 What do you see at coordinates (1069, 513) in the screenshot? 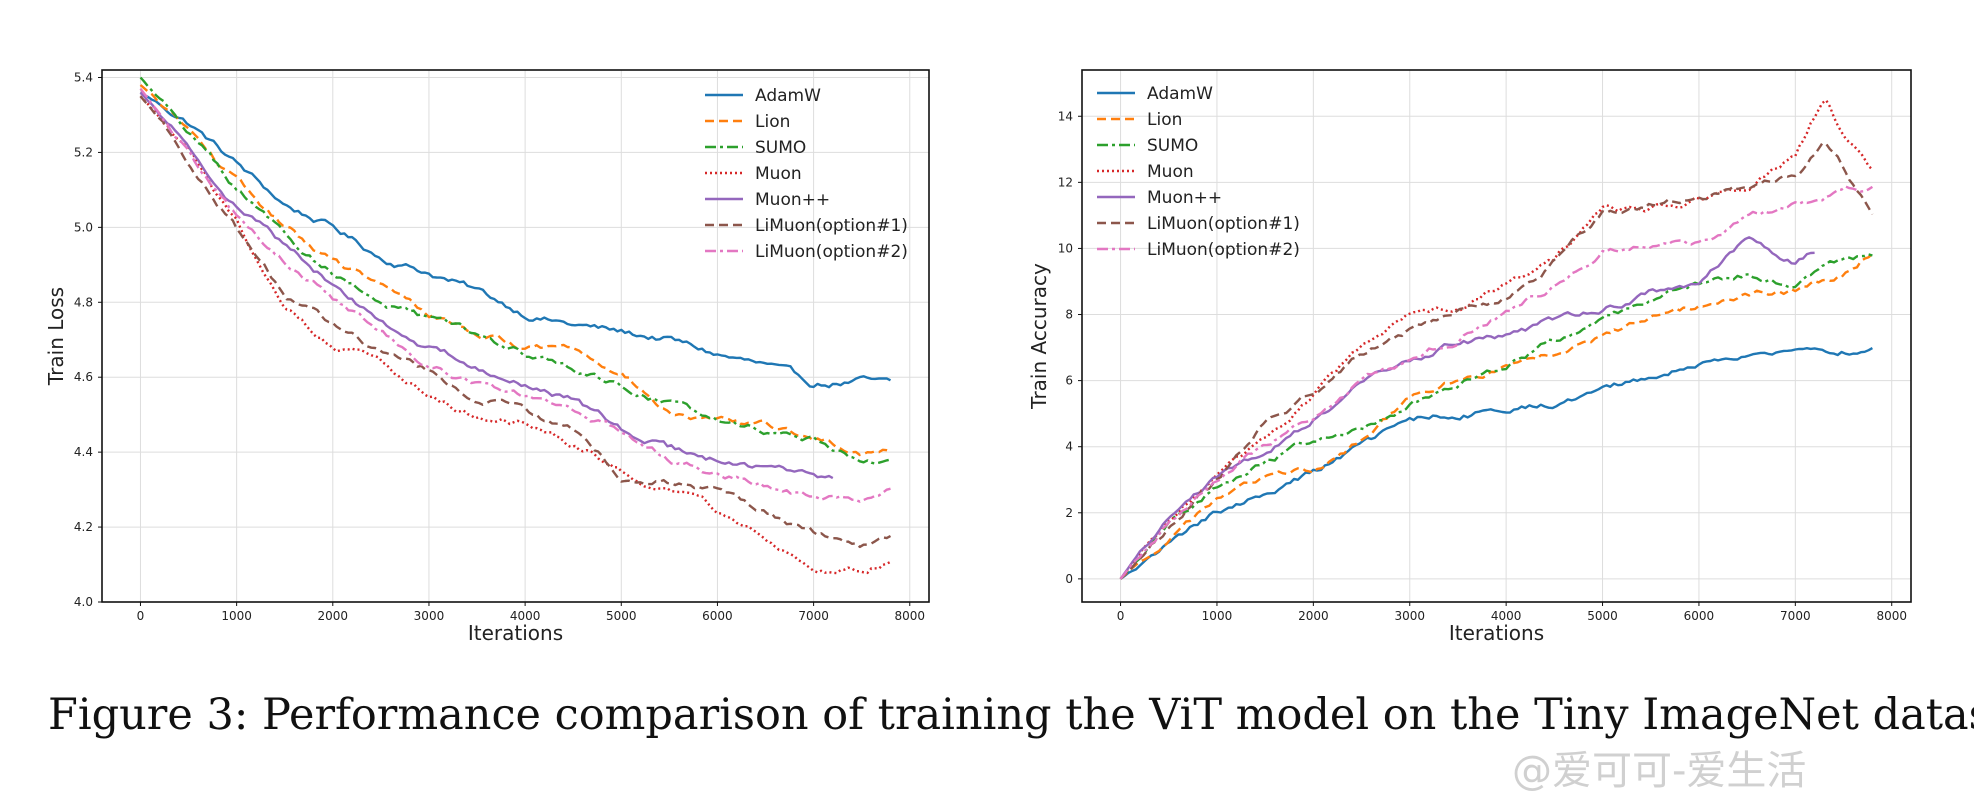
I see `y-tick-label: 2` at bounding box center [1069, 513].